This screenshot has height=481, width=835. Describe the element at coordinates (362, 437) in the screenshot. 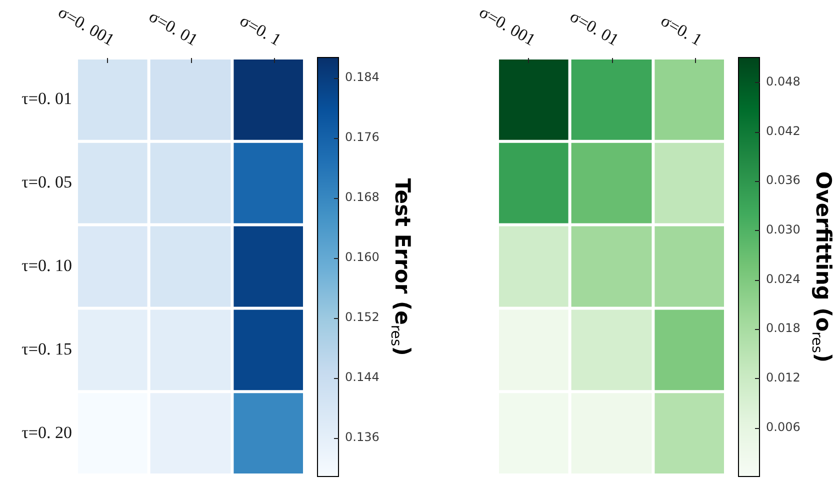

I see `color-bar-label: 0.136` at that location.